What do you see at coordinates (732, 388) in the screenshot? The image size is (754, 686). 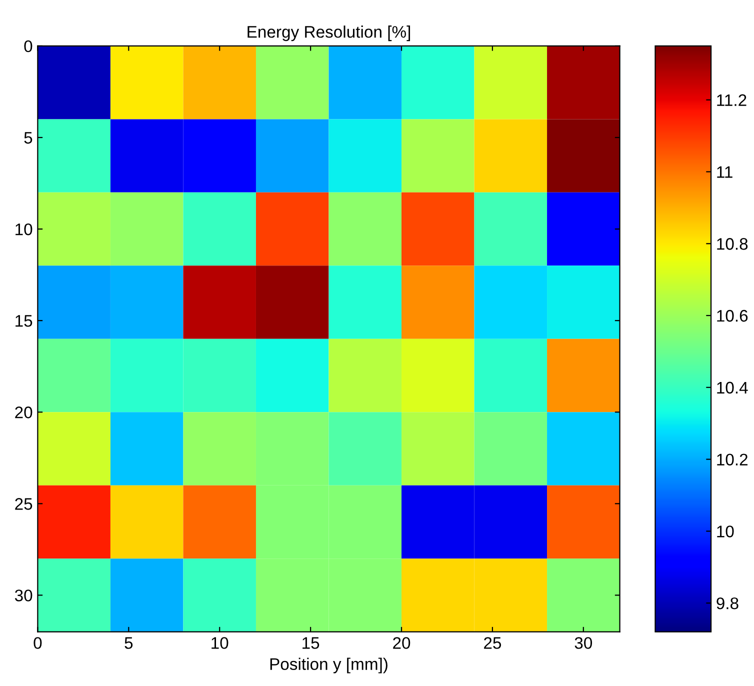 I see `color-bar-label: 10.4` at bounding box center [732, 388].